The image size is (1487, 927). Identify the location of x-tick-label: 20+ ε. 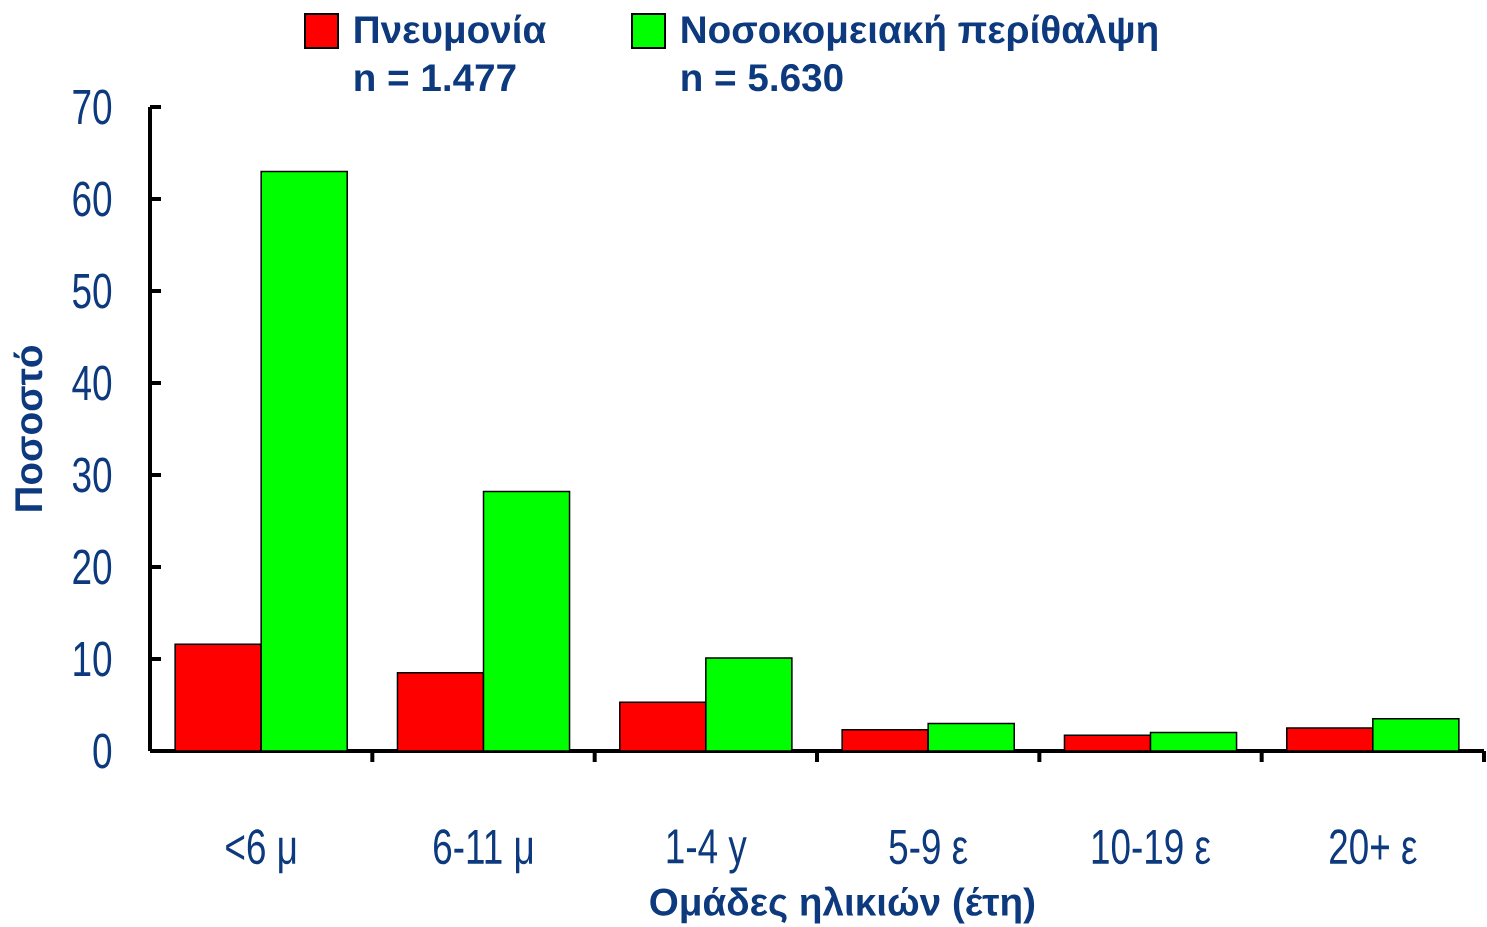
(1373, 847).